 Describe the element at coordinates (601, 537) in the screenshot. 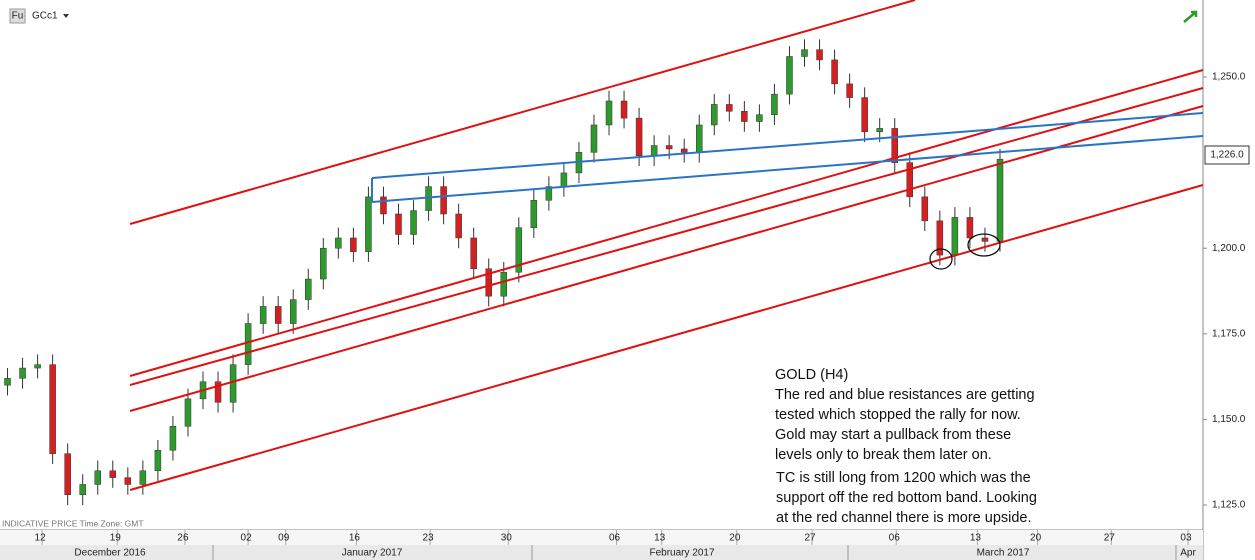

I see `date-row` at that location.